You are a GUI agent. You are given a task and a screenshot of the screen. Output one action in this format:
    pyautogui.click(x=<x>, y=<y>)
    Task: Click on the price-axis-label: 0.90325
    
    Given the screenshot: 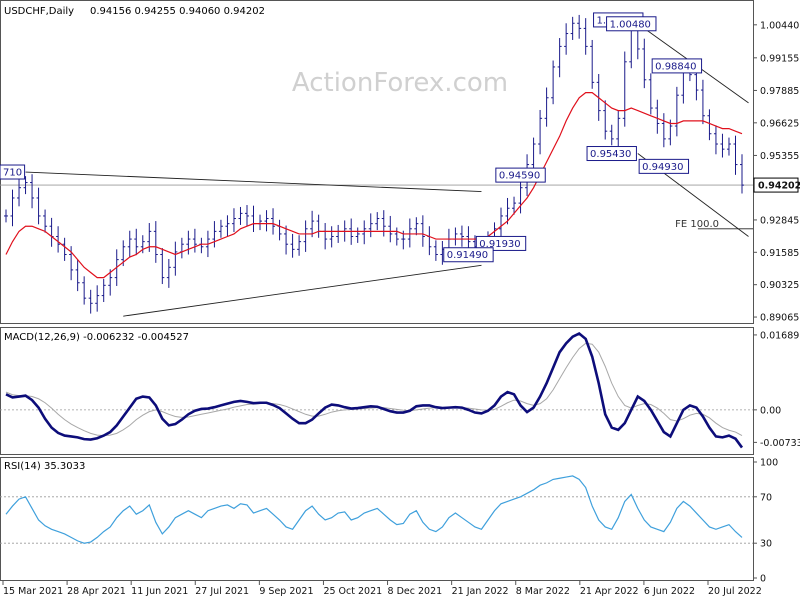 What is the action you would take?
    pyautogui.click(x=779, y=285)
    